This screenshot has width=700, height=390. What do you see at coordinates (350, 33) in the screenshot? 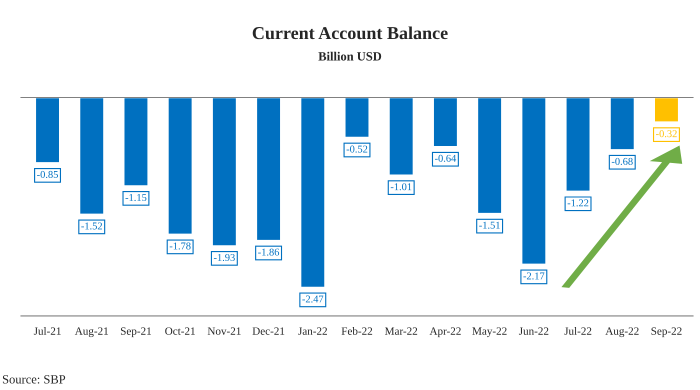
I see `chart-title: Current Account Balance` at bounding box center [350, 33].